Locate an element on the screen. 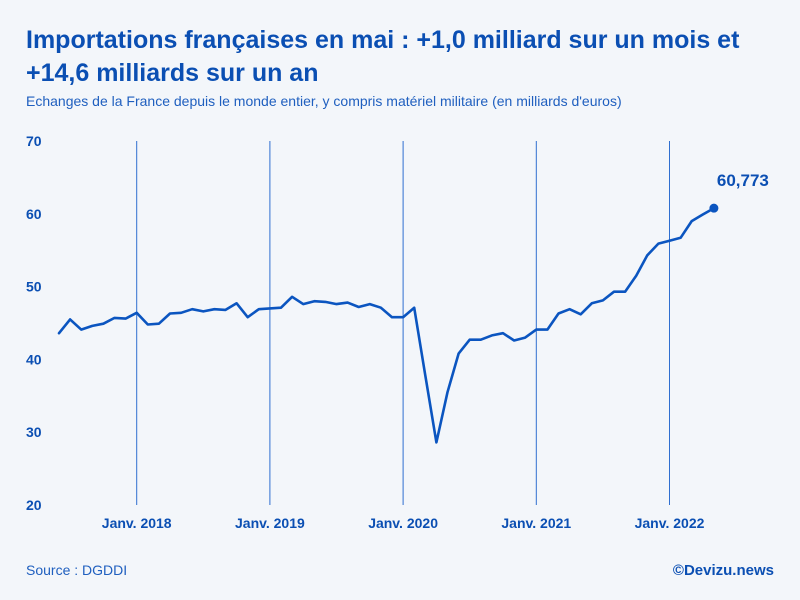 The width and height of the screenshot is (800, 600). y-tick-label-30: 30 is located at coordinates (34, 432).